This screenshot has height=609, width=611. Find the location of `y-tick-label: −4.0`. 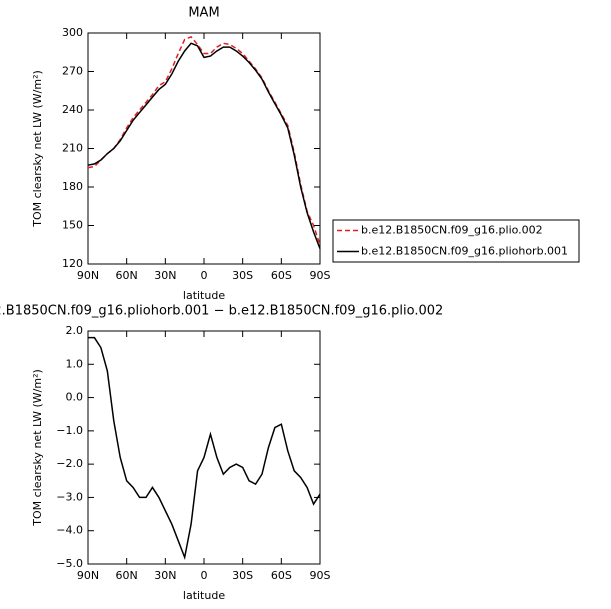

y-tick-label: −4.0 is located at coordinates (69, 530).